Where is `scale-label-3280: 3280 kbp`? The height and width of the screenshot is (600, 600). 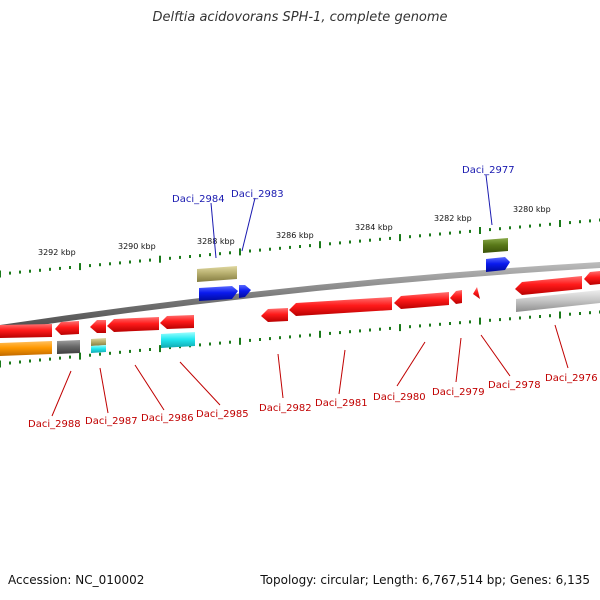 scale-label-3280: 3280 kbp is located at coordinates (532, 209).